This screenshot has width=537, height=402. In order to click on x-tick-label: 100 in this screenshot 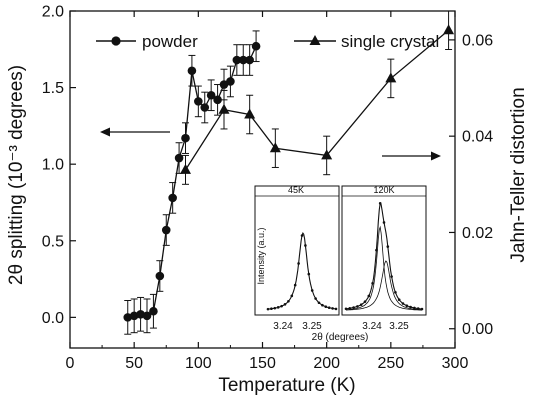, I will do `click(198, 363)`.